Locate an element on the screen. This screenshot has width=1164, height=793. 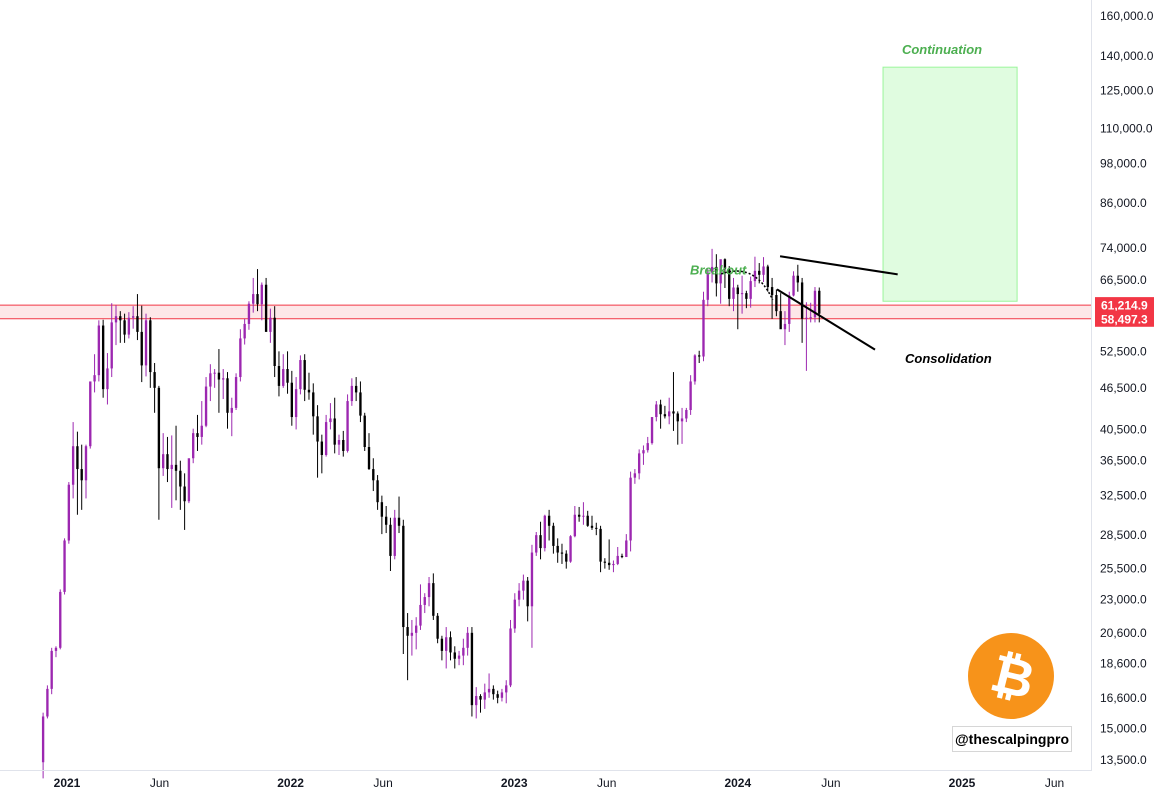
price-labels-layer: 61,214.958,497.3 is located at coordinates (1124, 312).